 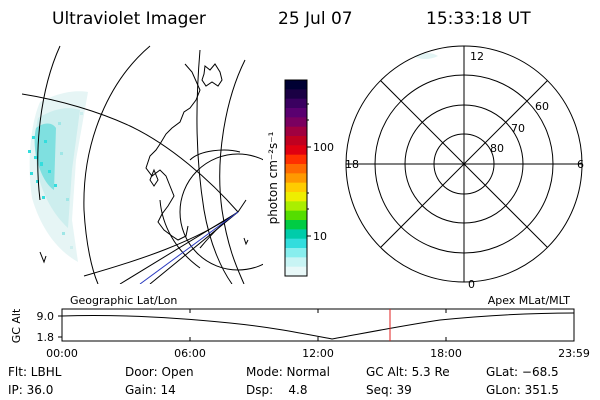 What do you see at coordinates (159, 372) in the screenshot?
I see `door-status: Door: Open` at bounding box center [159, 372].